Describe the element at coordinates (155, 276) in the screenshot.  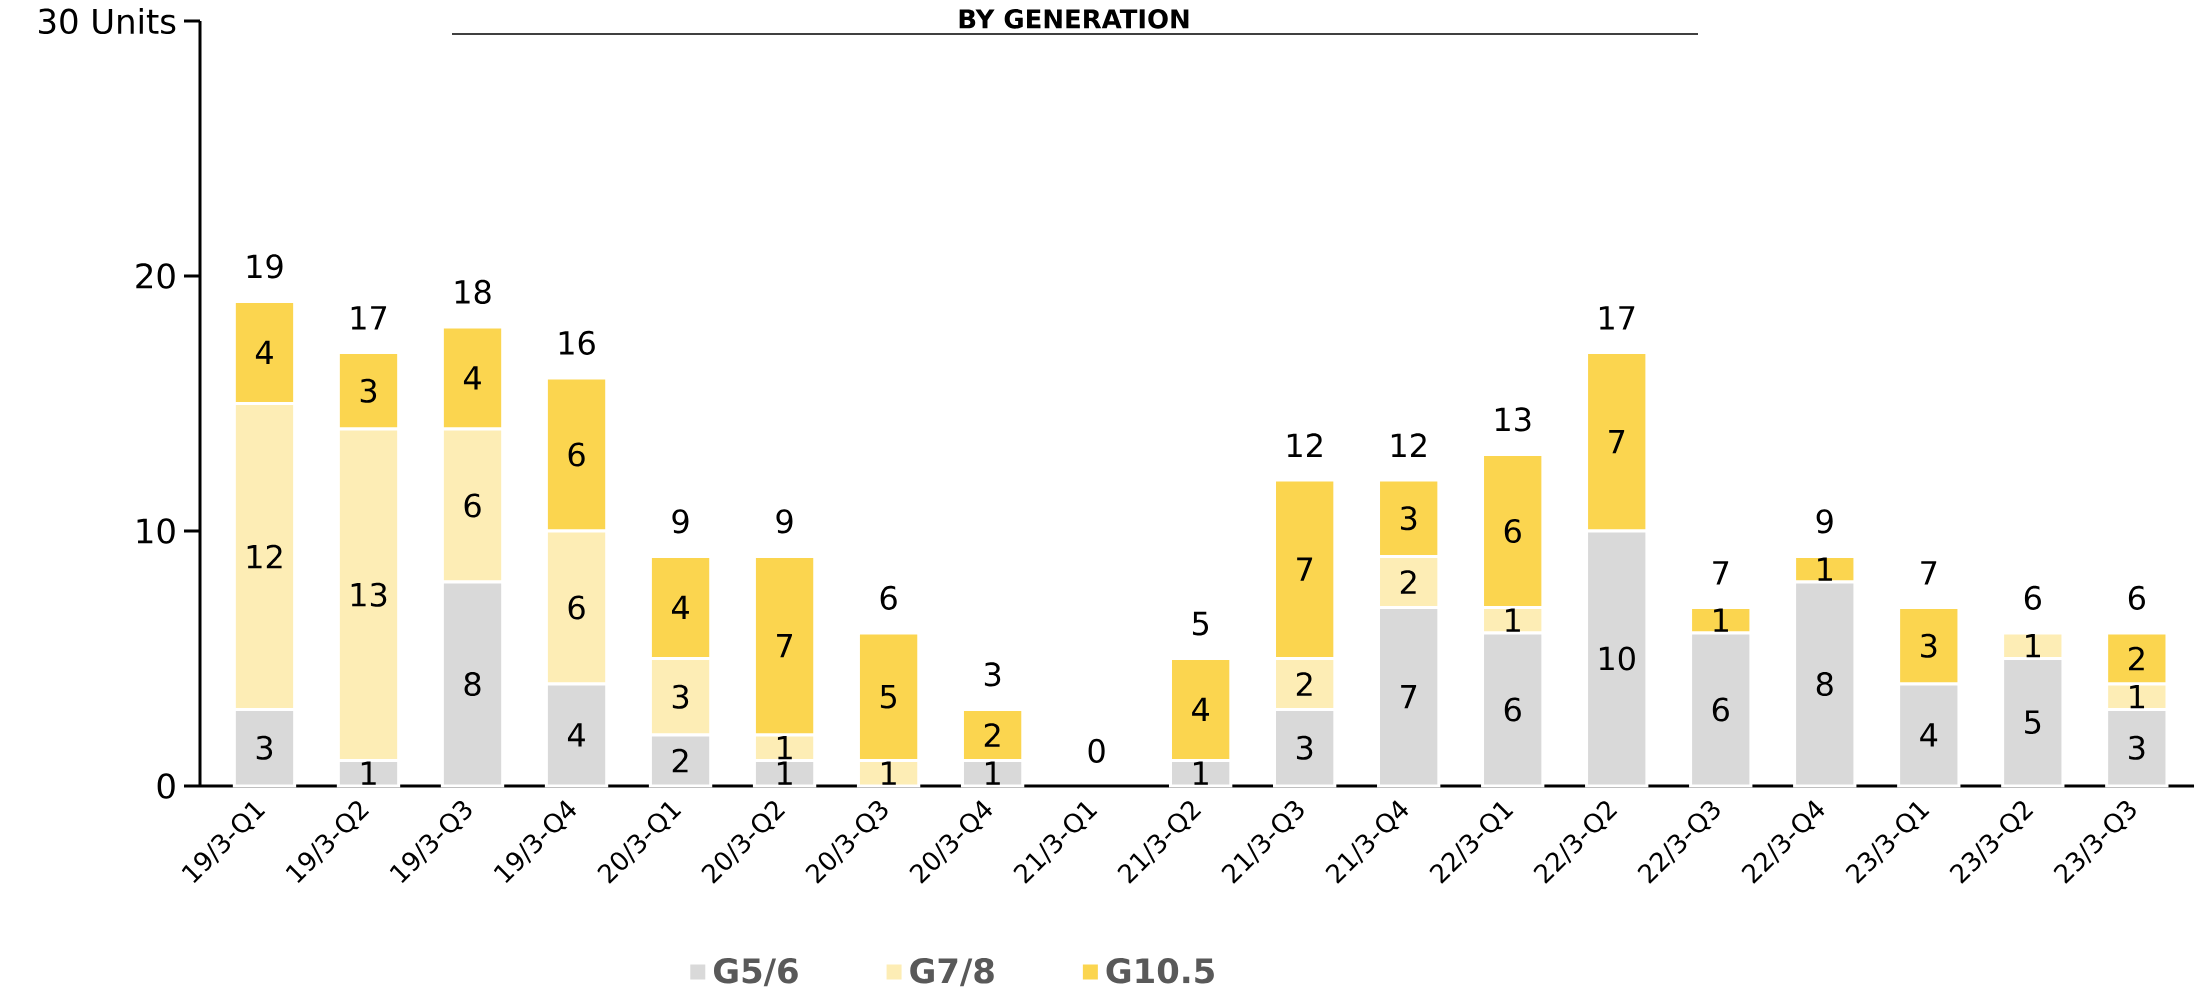
I see `y-tick-label: 20` at that location.